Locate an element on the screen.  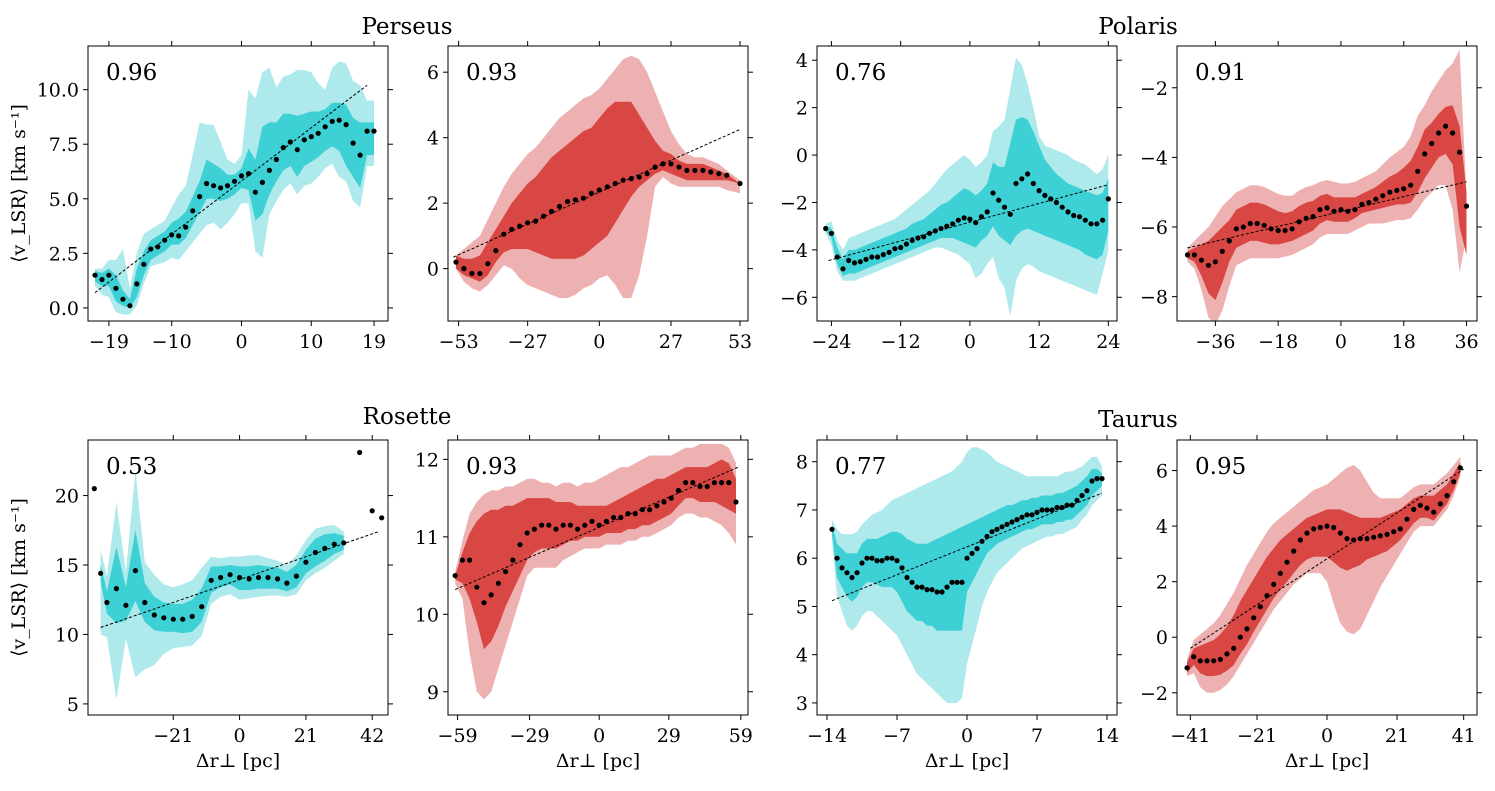
plot-area is located at coordinates (1327, 185).